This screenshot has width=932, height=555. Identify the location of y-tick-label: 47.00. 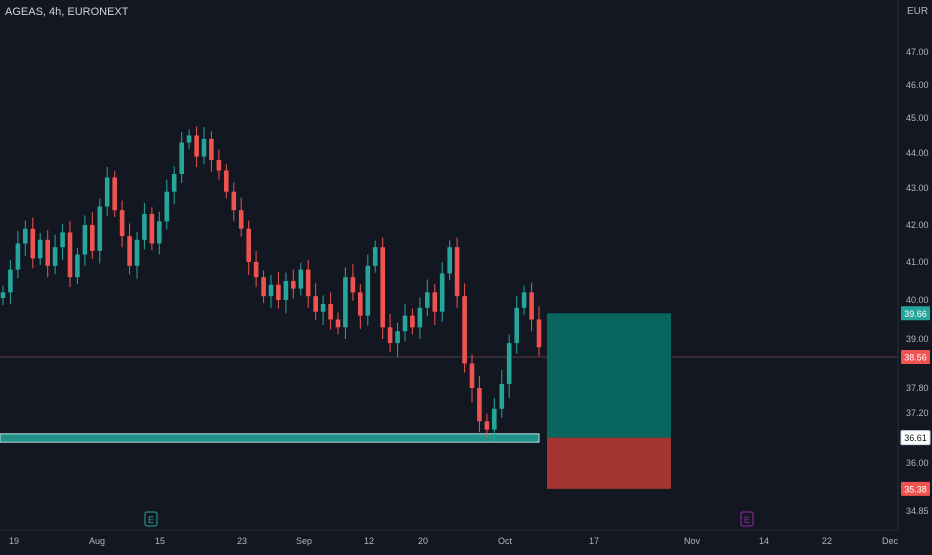
(917, 52).